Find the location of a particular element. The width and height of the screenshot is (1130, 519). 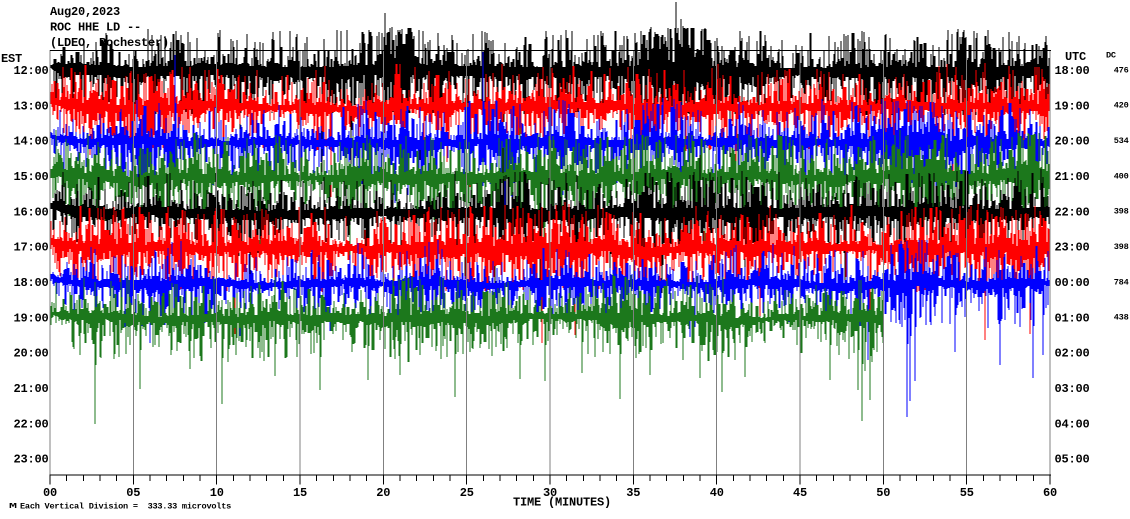

svg-text: 05 is located at coordinates (133, 493).